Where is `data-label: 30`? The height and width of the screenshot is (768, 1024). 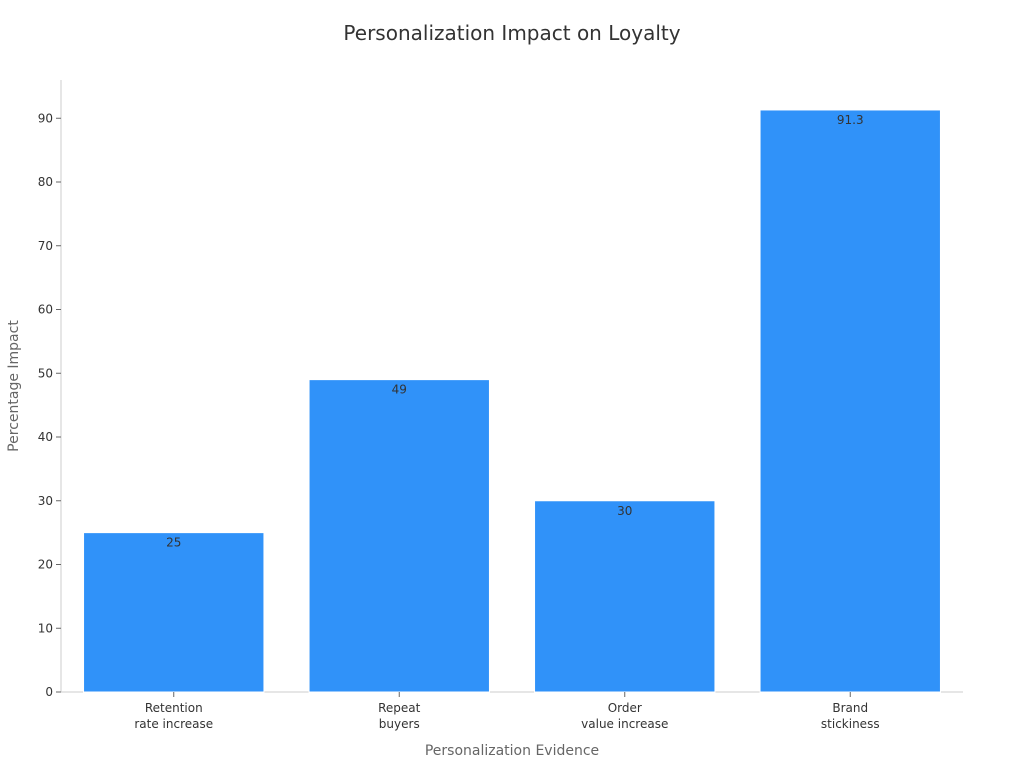 data-label: 30 is located at coordinates (624, 511).